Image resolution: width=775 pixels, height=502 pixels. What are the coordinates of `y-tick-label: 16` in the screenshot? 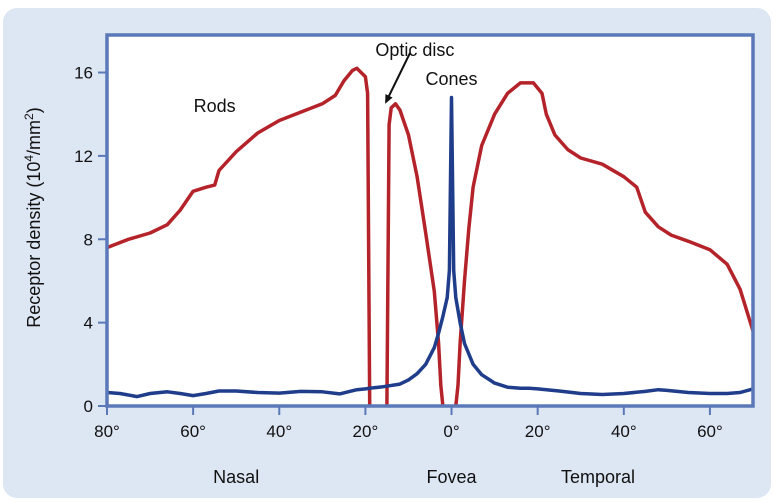 It's located at (83, 73).